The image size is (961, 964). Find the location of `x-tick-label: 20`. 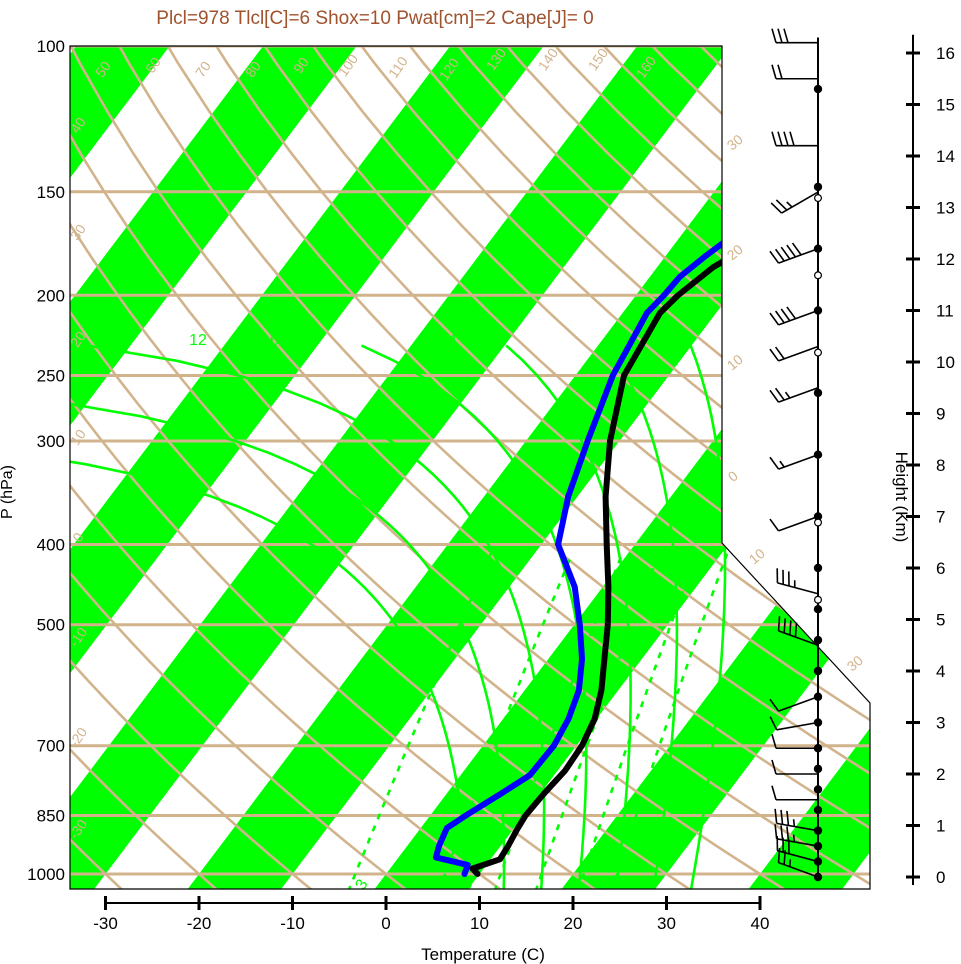

x-tick-label: 20 is located at coordinates (573, 923).